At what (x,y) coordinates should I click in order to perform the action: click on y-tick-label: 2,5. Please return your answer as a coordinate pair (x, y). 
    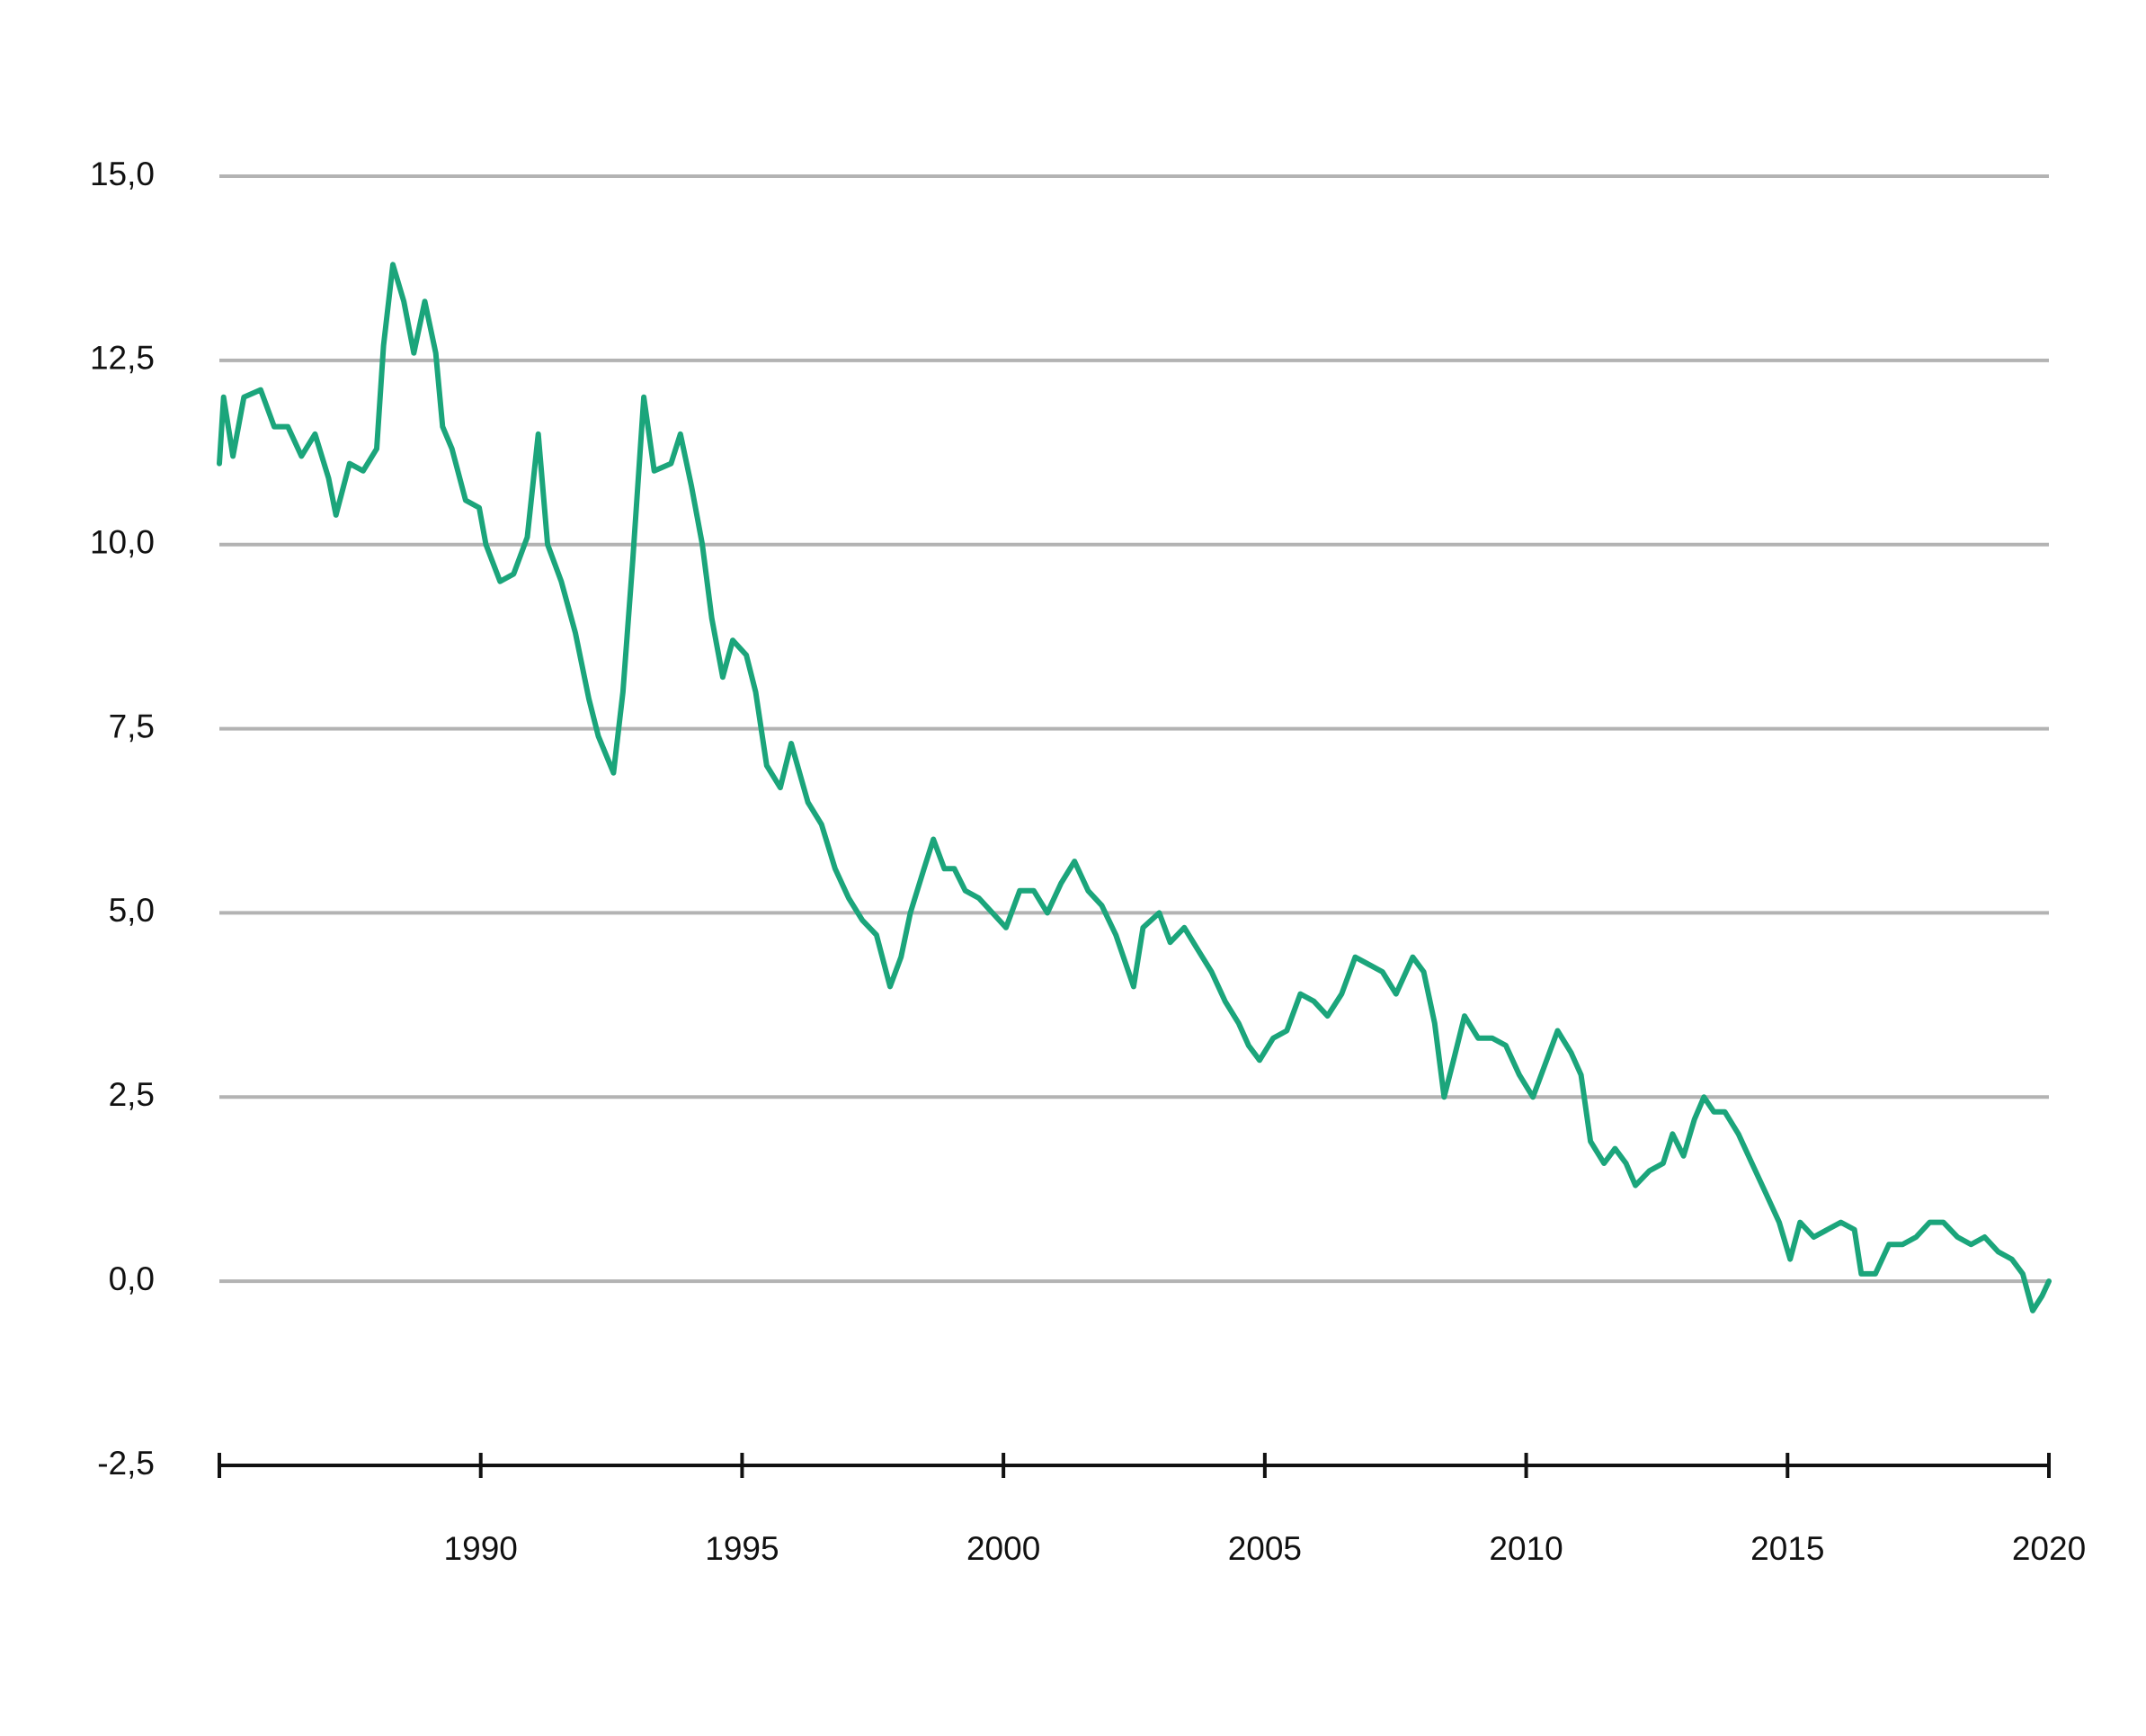
    Looking at the image, I should click on (132, 1094).